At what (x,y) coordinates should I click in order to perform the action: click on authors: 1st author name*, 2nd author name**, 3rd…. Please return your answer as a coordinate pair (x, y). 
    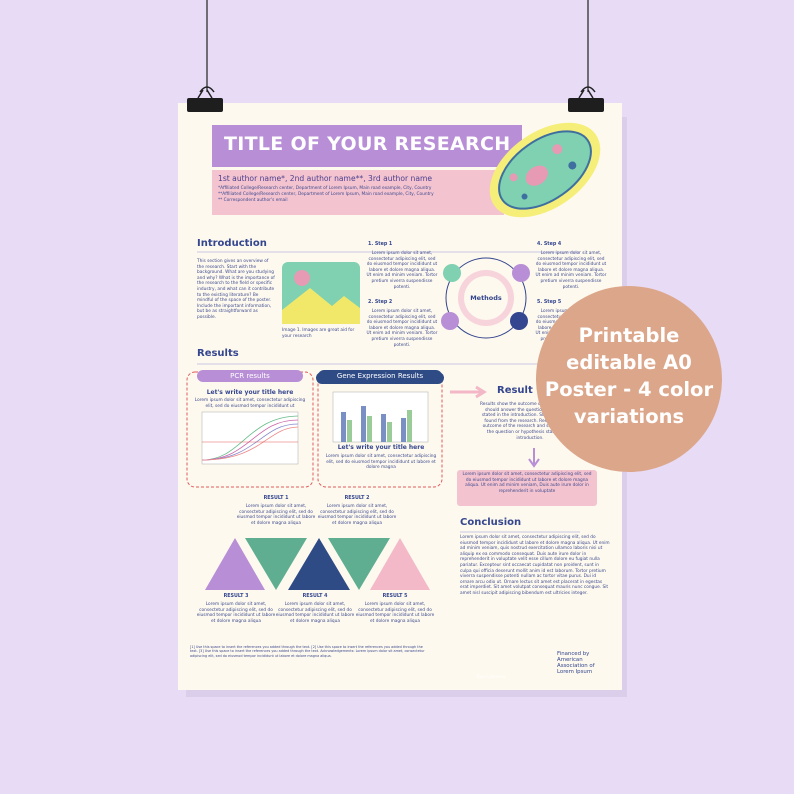
    Looking at the image, I should click on (325, 178).